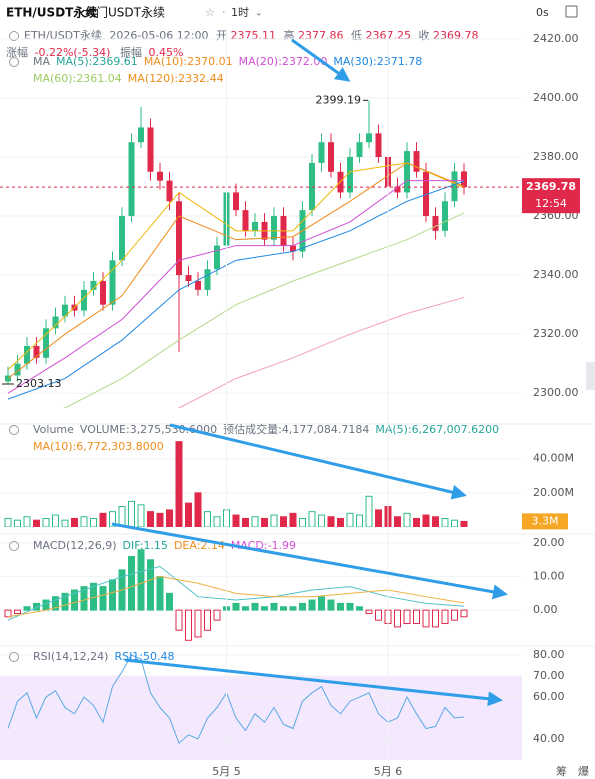 Image resolution: width=595 pixels, height=779 pixels. Describe the element at coordinates (17, 52) in the screenshot. I see `change-label: 涨幅` at that location.